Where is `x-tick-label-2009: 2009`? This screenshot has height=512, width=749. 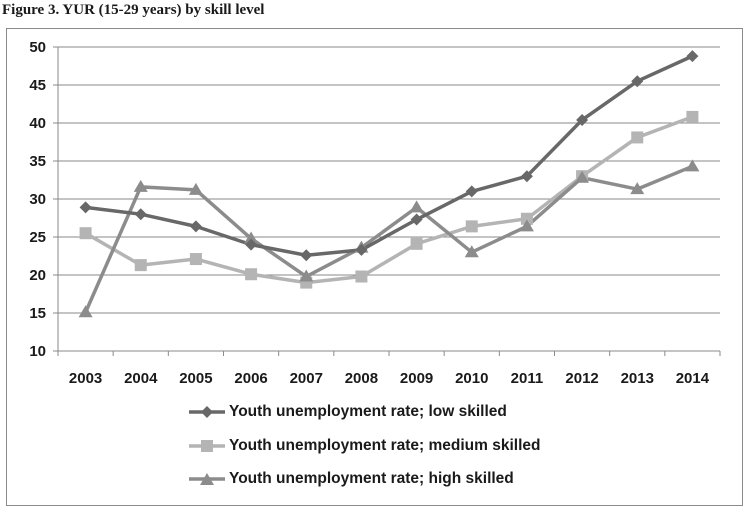
x-tick-label-2009: 2009 is located at coordinates (416, 378).